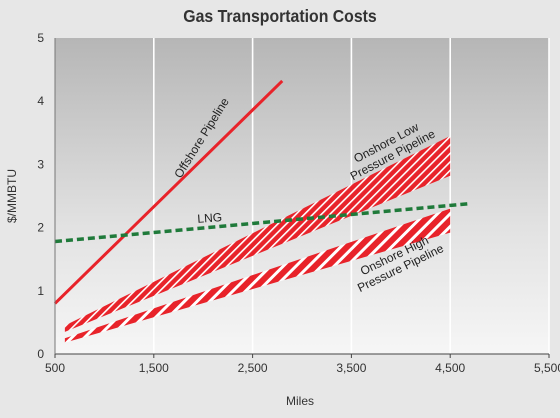 This screenshot has width=560, height=418. I want to click on x-tick-label: 3,500, so click(351, 368).